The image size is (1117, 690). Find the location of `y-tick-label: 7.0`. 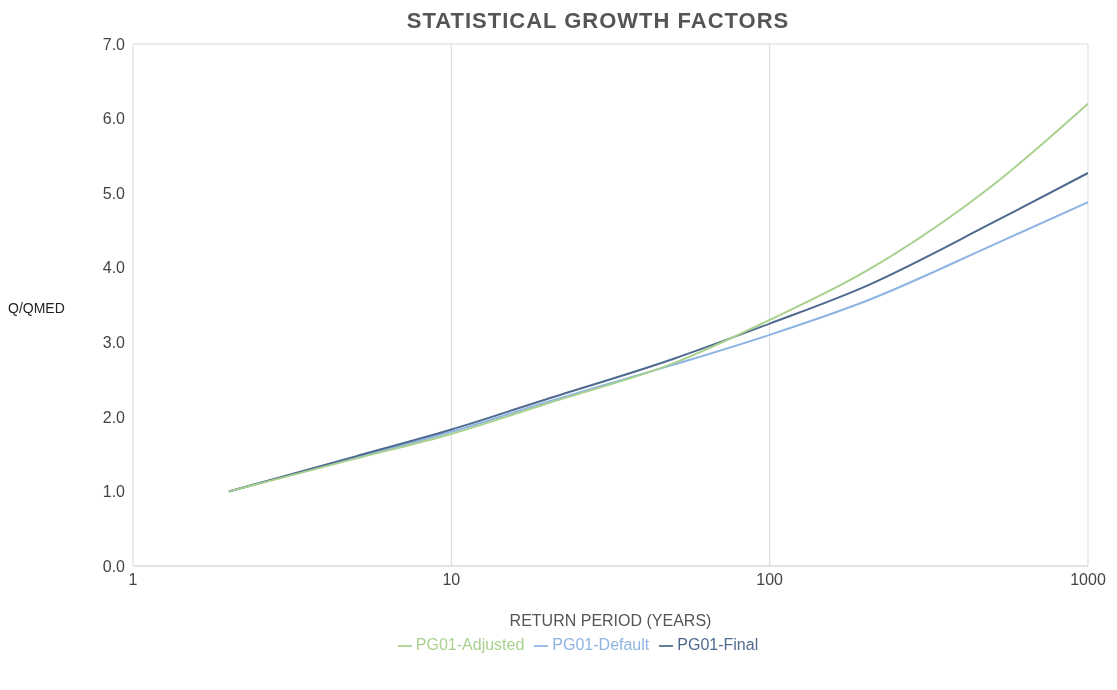

y-tick-label: 7.0 is located at coordinates (114, 44).